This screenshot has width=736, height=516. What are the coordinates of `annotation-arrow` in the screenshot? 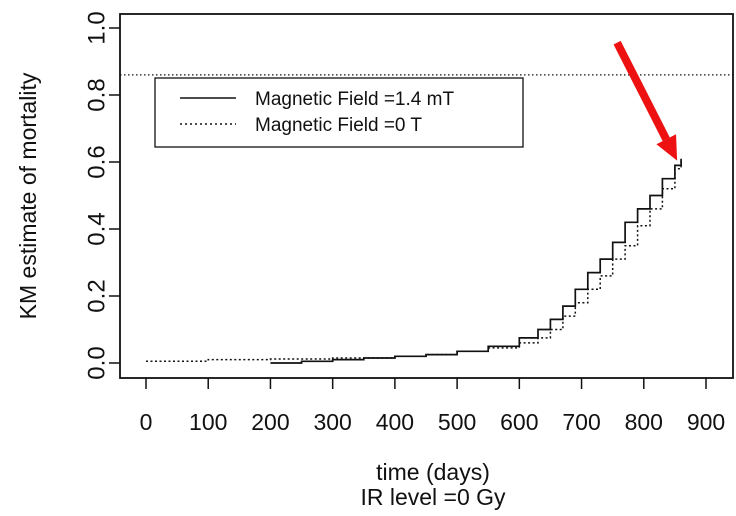 It's located at (645, 100).